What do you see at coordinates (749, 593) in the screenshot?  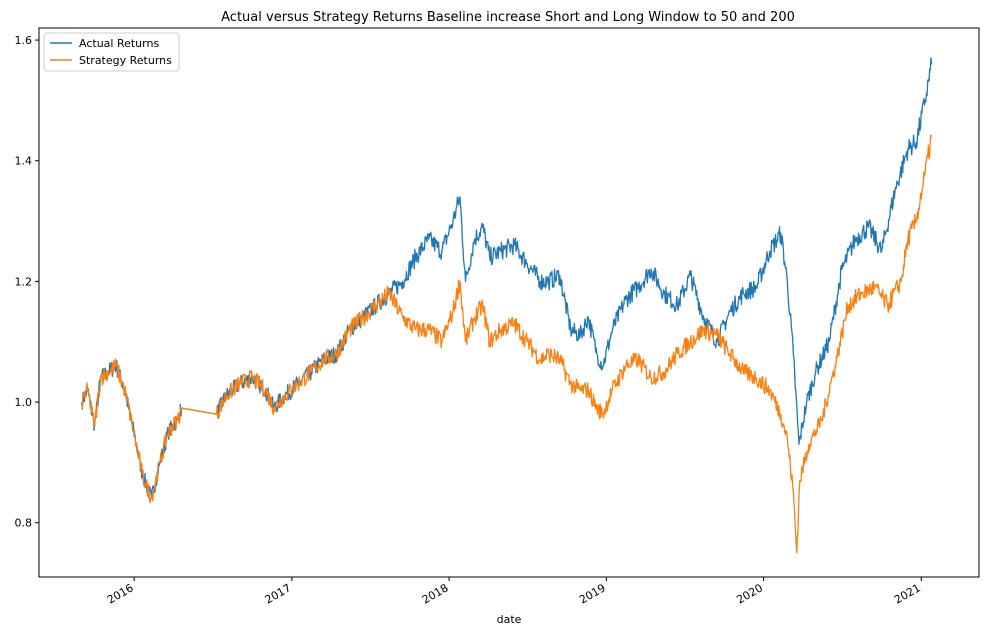 I see `x-tick-label: 2020` at bounding box center [749, 593].